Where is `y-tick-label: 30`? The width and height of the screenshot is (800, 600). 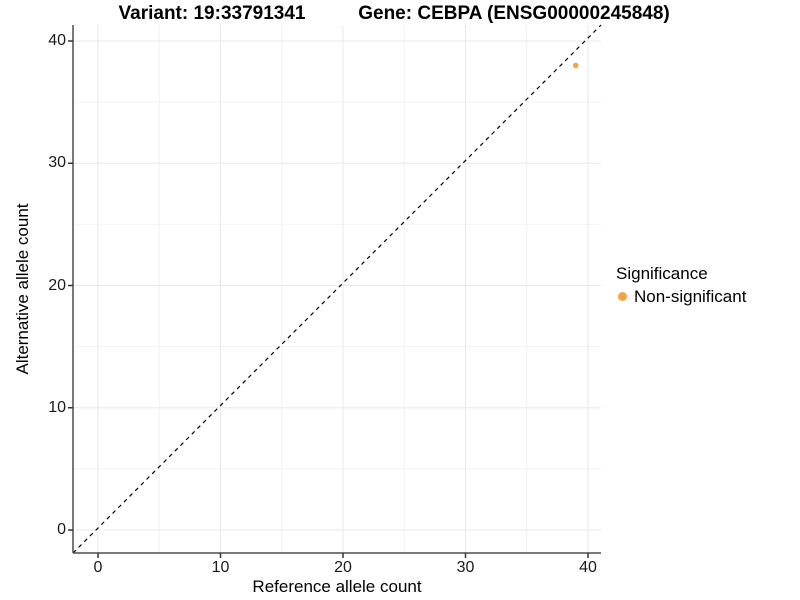
y-tick-label: 30 is located at coordinates (57, 163).